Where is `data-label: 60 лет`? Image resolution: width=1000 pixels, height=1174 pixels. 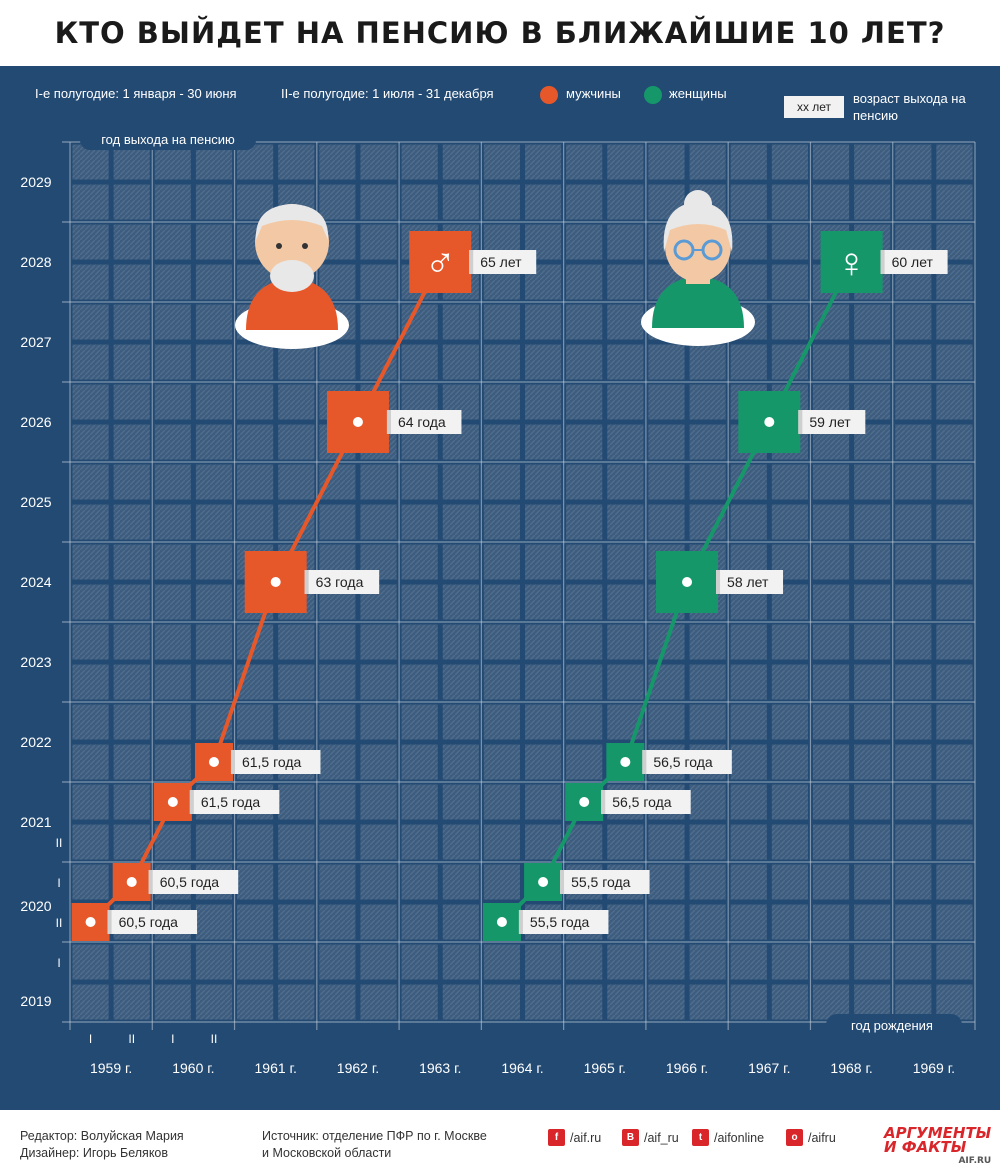 data-label: 60 лет is located at coordinates (913, 262).